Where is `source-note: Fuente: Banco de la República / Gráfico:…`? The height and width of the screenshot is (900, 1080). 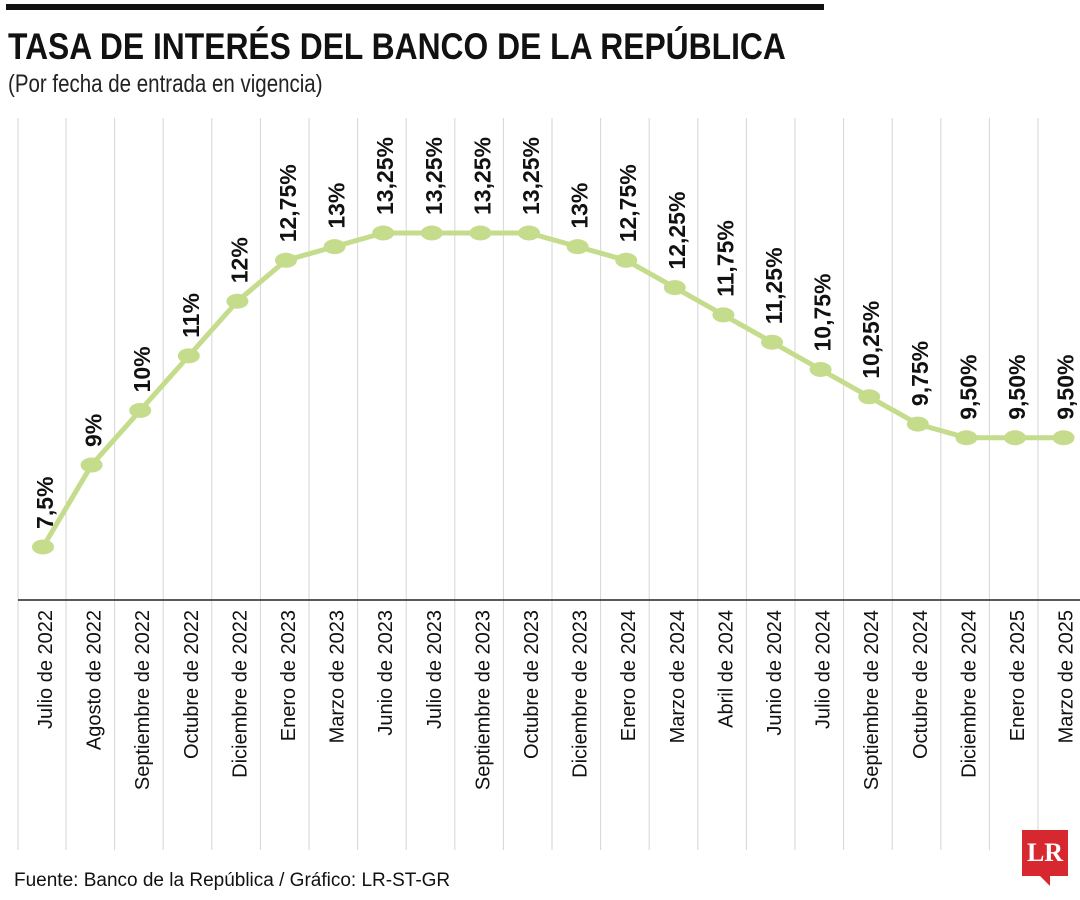 source-note: Fuente: Banco de la República / Gráfico:… is located at coordinates (232, 880).